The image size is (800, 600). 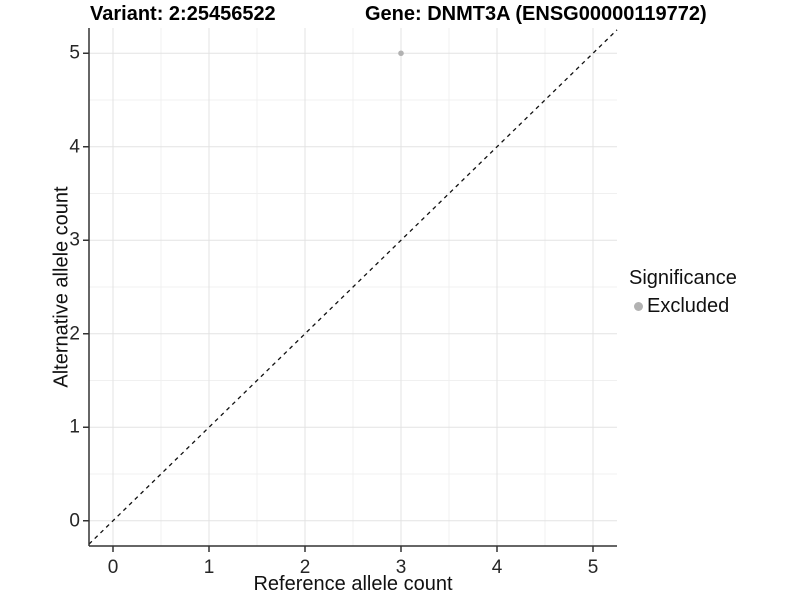 What do you see at coordinates (113, 567) in the screenshot?
I see `x-tick-label: 0` at bounding box center [113, 567].